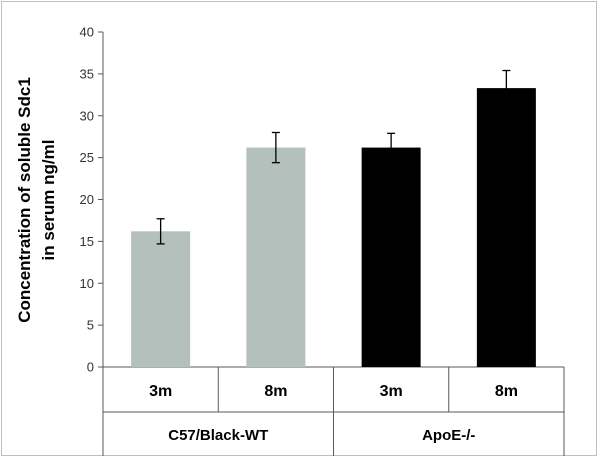 The height and width of the screenshot is (459, 600). What do you see at coordinates (90, 367) in the screenshot?
I see `y-tick-label: 0` at bounding box center [90, 367].